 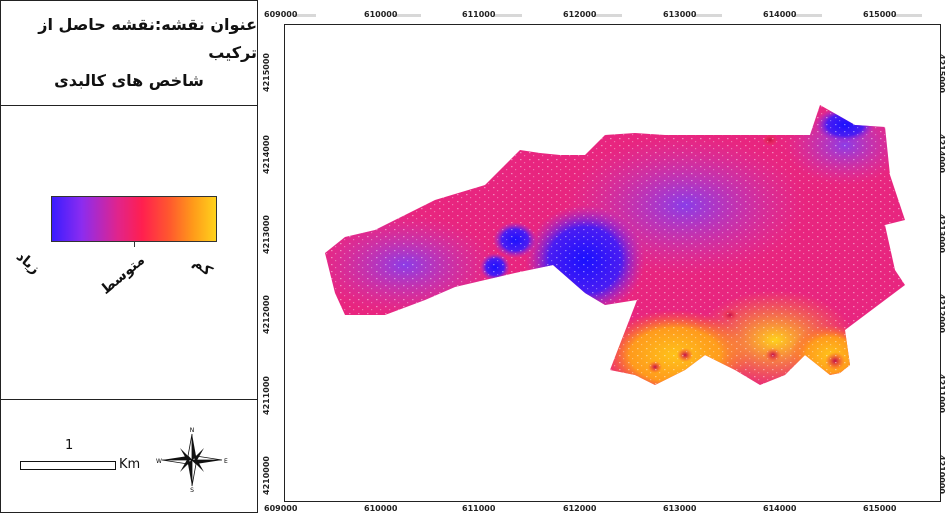 What do you see at coordinates (159, 461) in the screenshot?
I see `compass-w: W` at bounding box center [159, 461].